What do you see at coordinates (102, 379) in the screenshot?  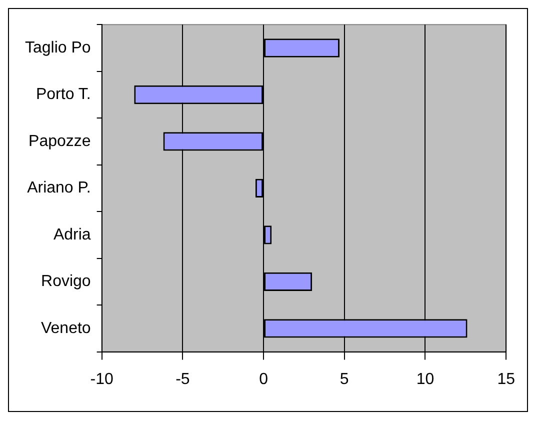 I see `x-tick-label: -10` at bounding box center [102, 379].